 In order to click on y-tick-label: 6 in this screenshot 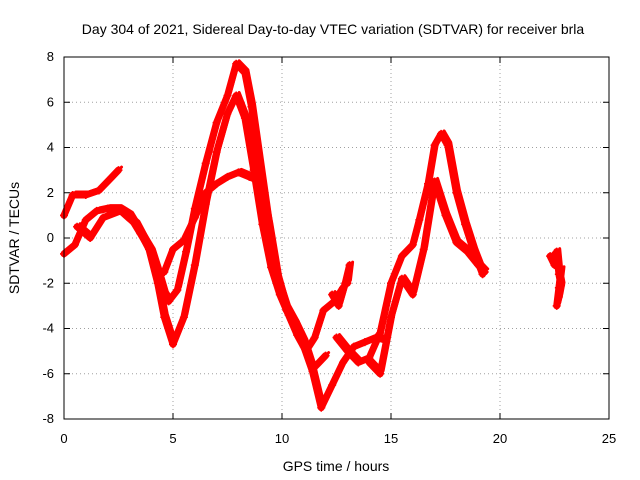, I will do `click(50, 101)`.